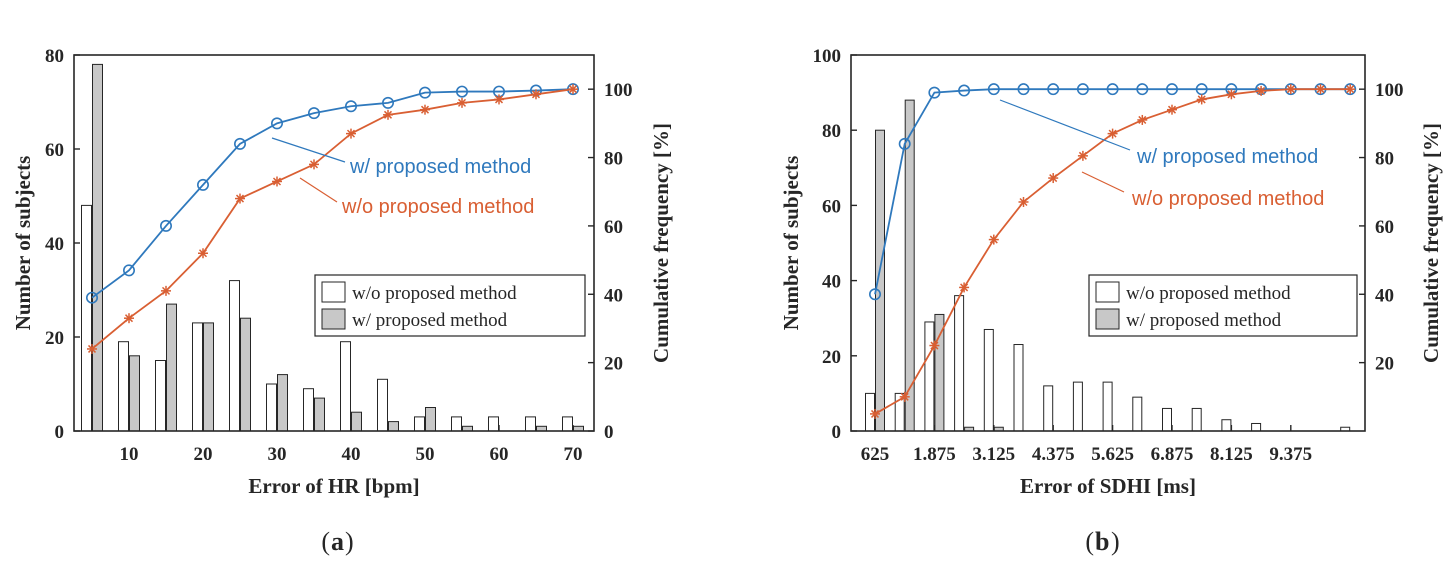 The image size is (1456, 563). Describe the element at coordinates (325, 541) in the screenshot. I see `panel-caption-open-a: (` at that location.